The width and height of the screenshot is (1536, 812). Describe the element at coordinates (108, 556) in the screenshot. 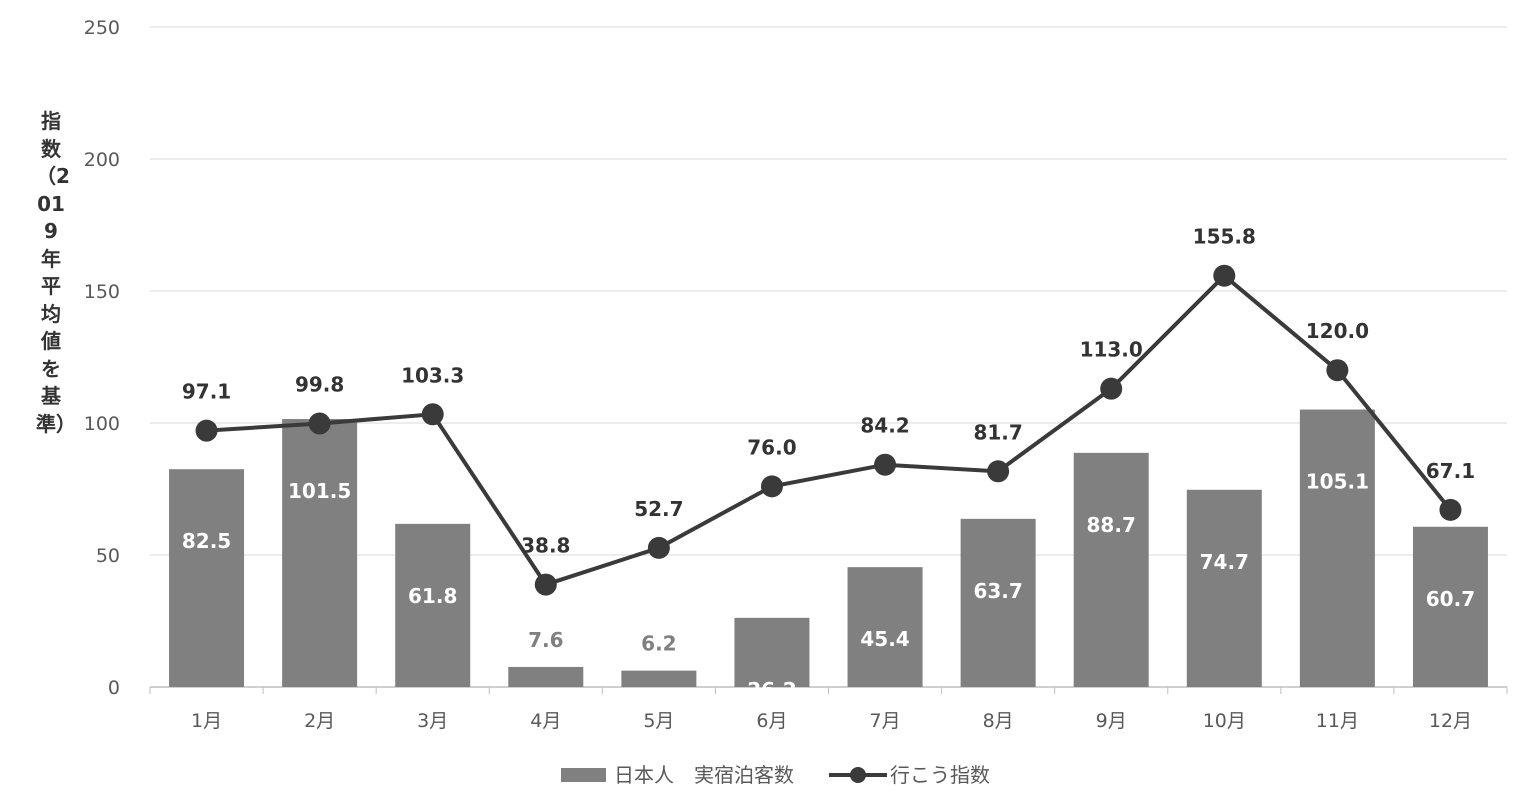

I see `y-tick-label: 50` at that location.